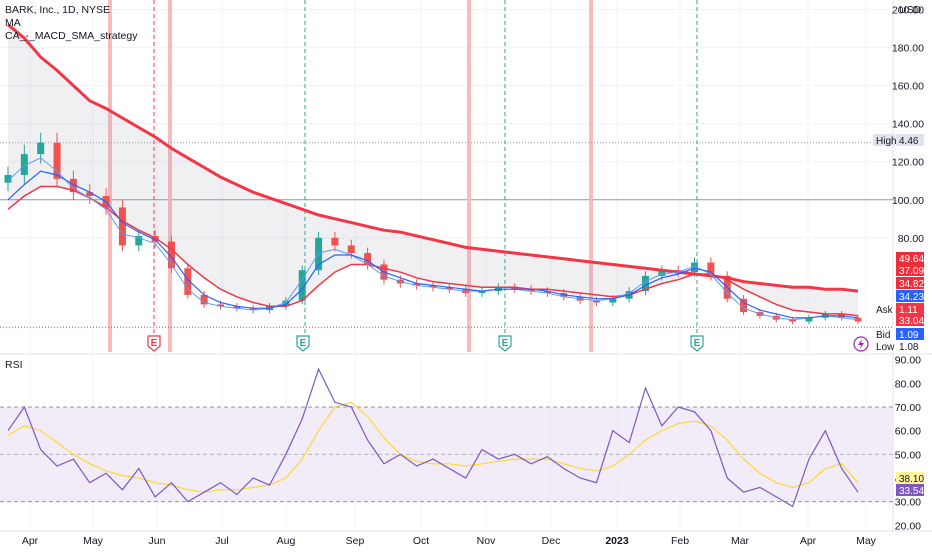 This screenshot has height=555, width=932. I want to click on time-tick-label: 2023, so click(617, 541).